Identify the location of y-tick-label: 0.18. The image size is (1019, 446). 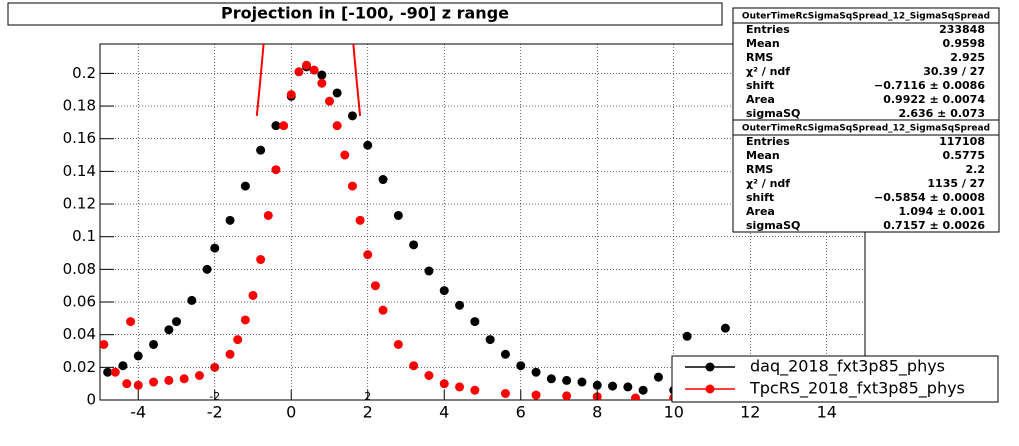
(79, 106).